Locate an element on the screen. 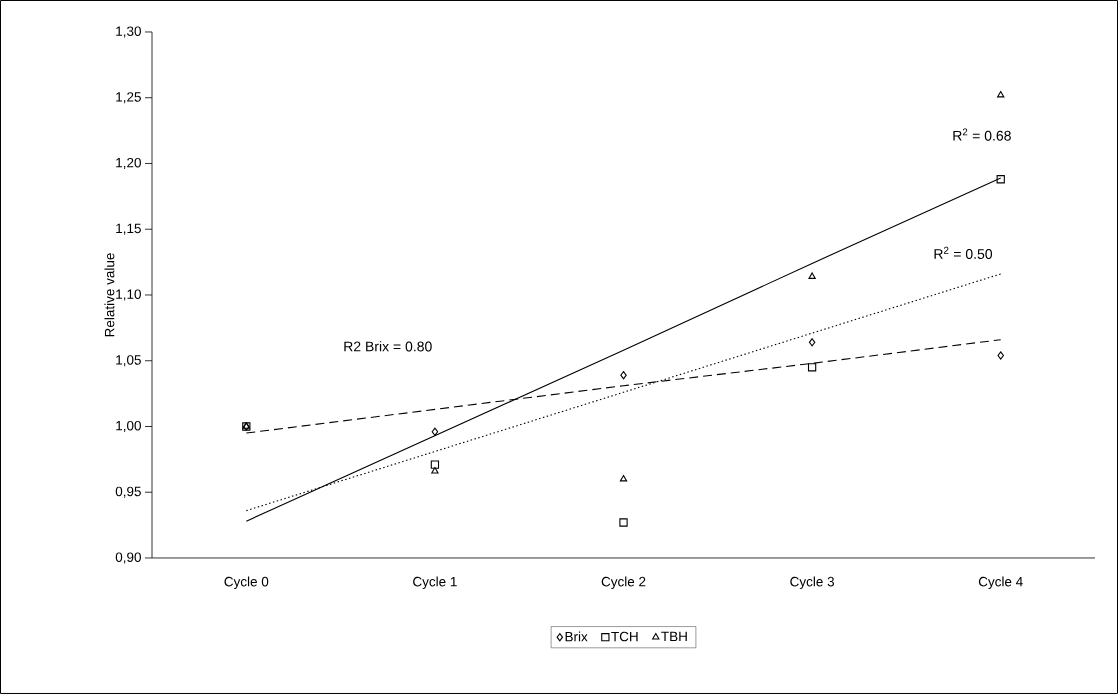  x-tick-label: Cycle 1 is located at coordinates (435, 583).